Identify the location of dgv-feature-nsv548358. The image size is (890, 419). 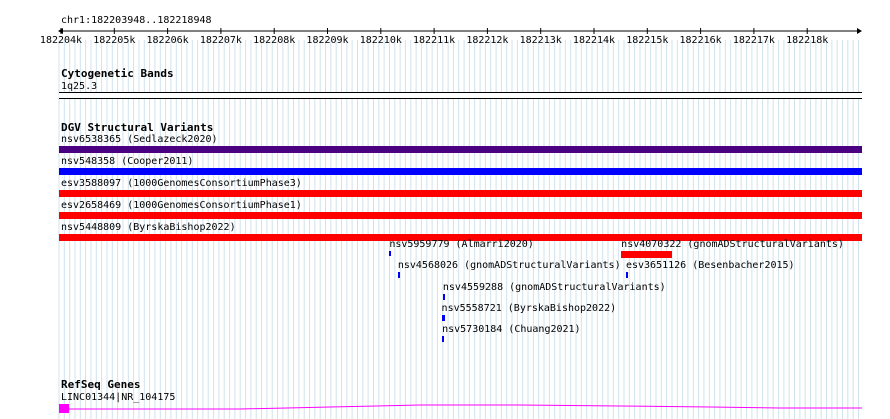
(460, 171).